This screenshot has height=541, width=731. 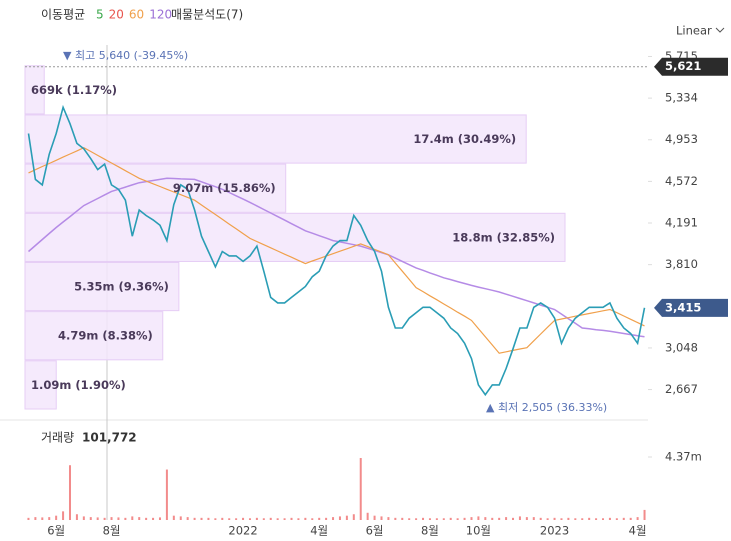 What do you see at coordinates (207, 15) in the screenshot?
I see `profile-title: 매물분석도(7)` at bounding box center [207, 15].